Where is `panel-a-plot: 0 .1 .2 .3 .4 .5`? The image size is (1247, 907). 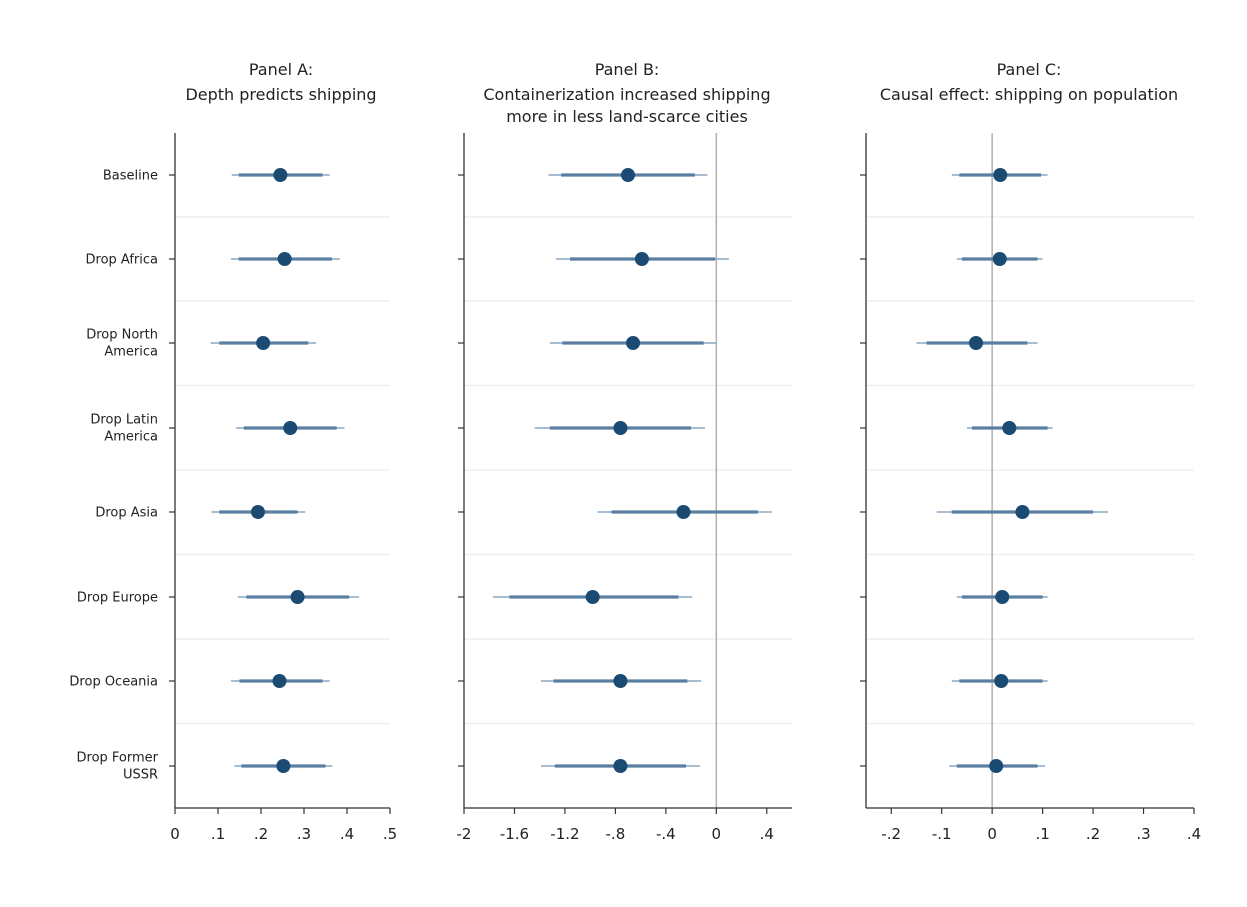
panel-a-plot: 0 .1 .2 .3 .4 .5 is located at coordinates (283, 488).